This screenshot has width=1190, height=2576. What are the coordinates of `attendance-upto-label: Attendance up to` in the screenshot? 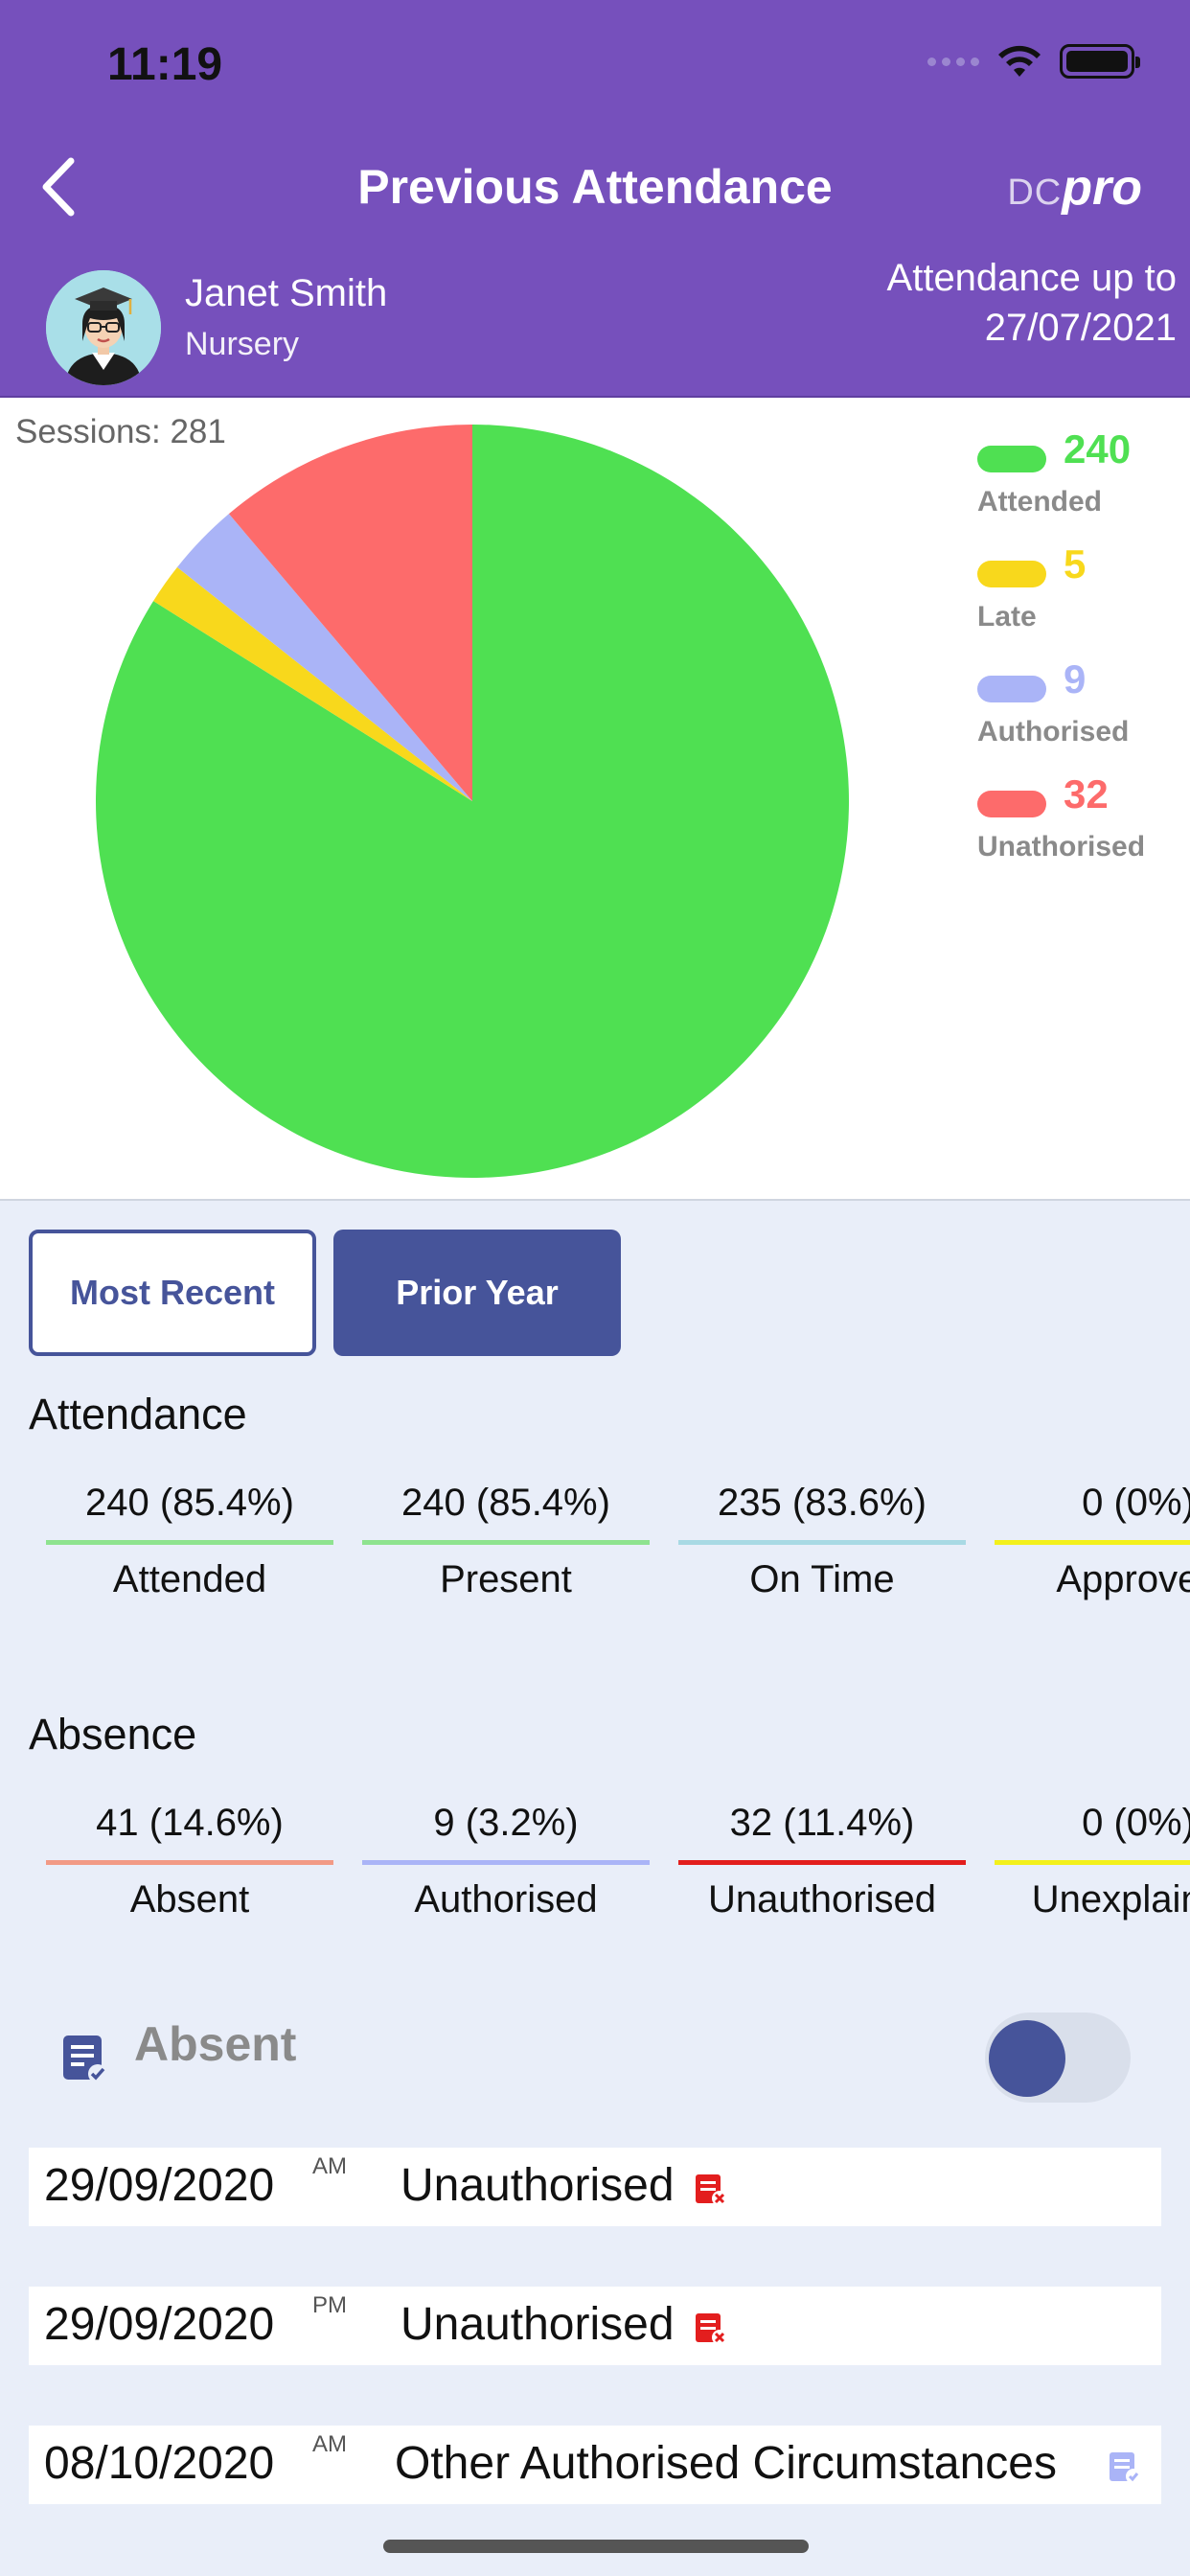 It's located at (1032, 278).